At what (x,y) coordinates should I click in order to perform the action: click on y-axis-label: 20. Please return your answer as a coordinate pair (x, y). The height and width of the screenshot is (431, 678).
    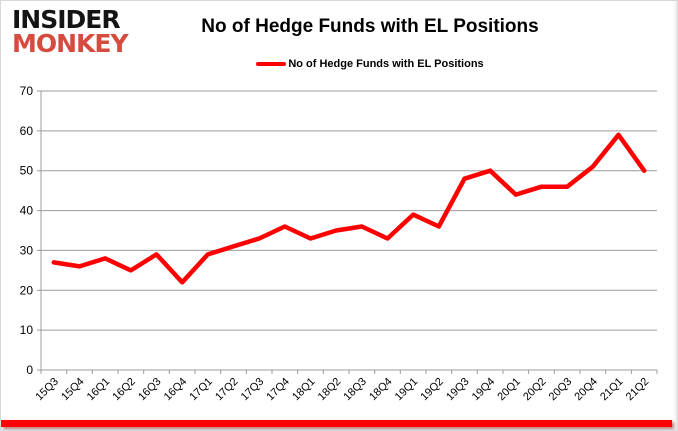
    Looking at the image, I should click on (27, 290).